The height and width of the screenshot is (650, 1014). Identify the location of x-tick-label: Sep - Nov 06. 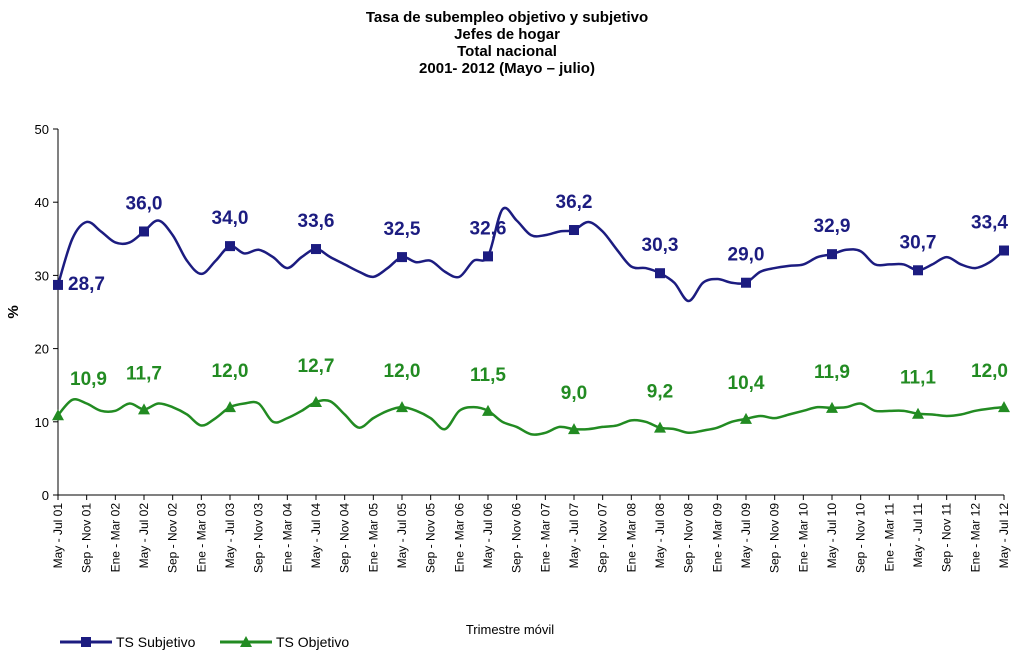
(517, 538).